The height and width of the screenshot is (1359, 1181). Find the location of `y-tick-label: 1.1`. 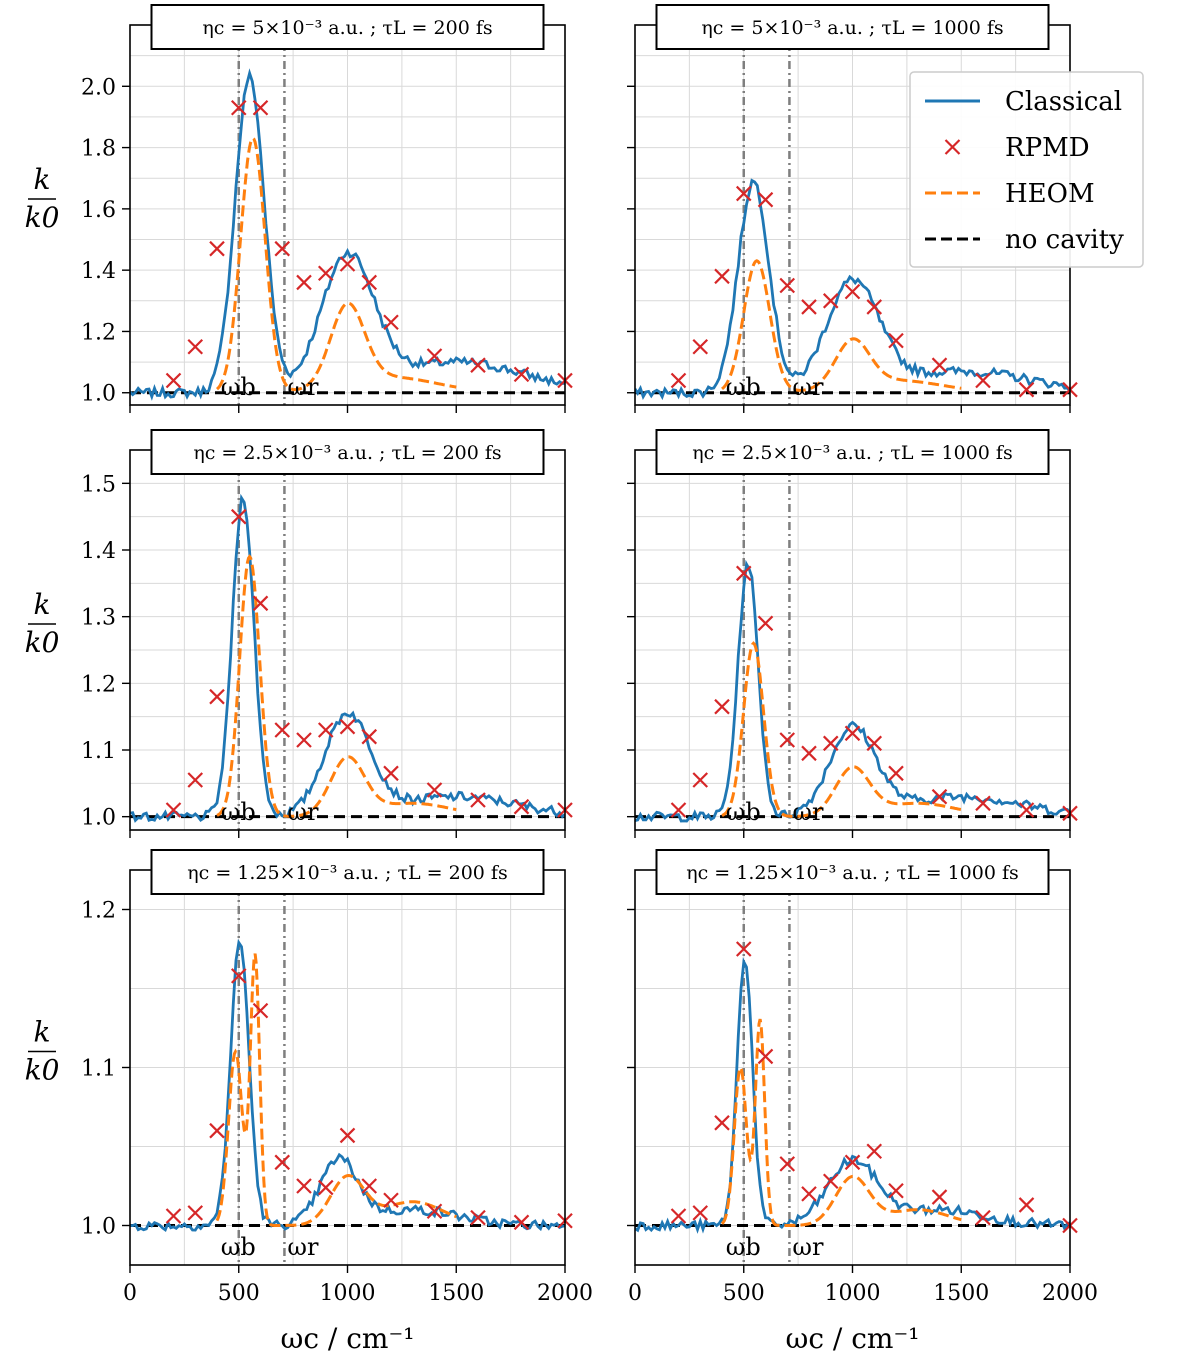

y-tick-label: 1.1 is located at coordinates (98, 751).